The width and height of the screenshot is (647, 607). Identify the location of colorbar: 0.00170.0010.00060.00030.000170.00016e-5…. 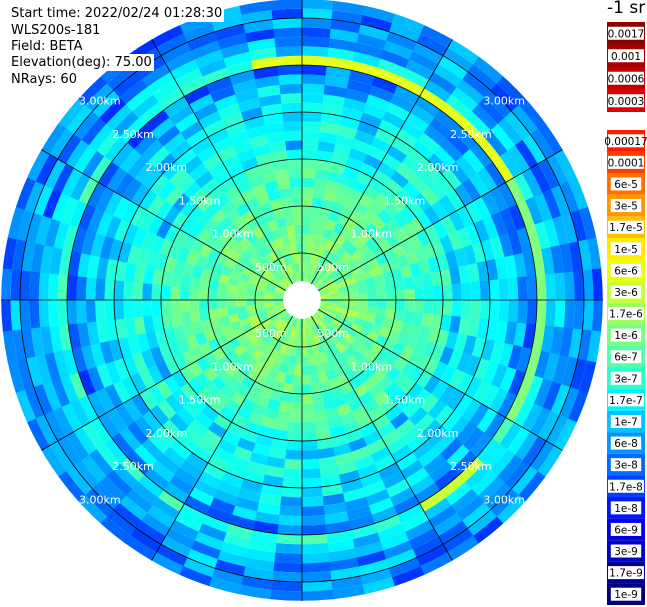
(625, 313).